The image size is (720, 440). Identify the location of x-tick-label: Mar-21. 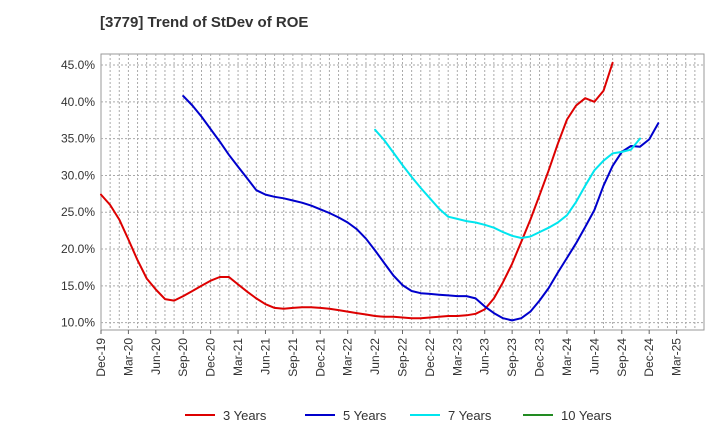
(238, 357).